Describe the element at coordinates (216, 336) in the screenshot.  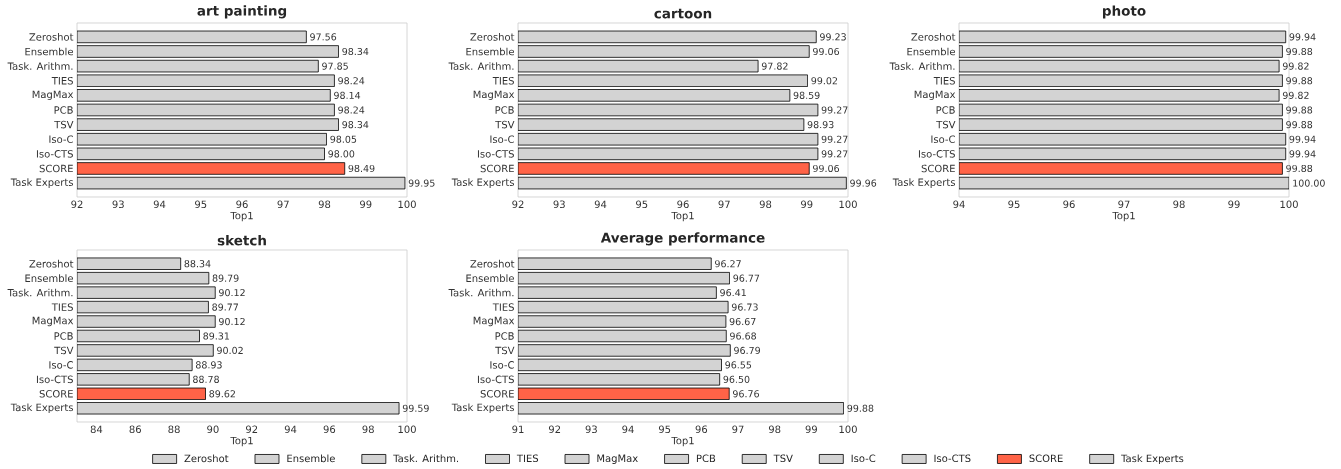
I see `data-label: 89.31` at that location.